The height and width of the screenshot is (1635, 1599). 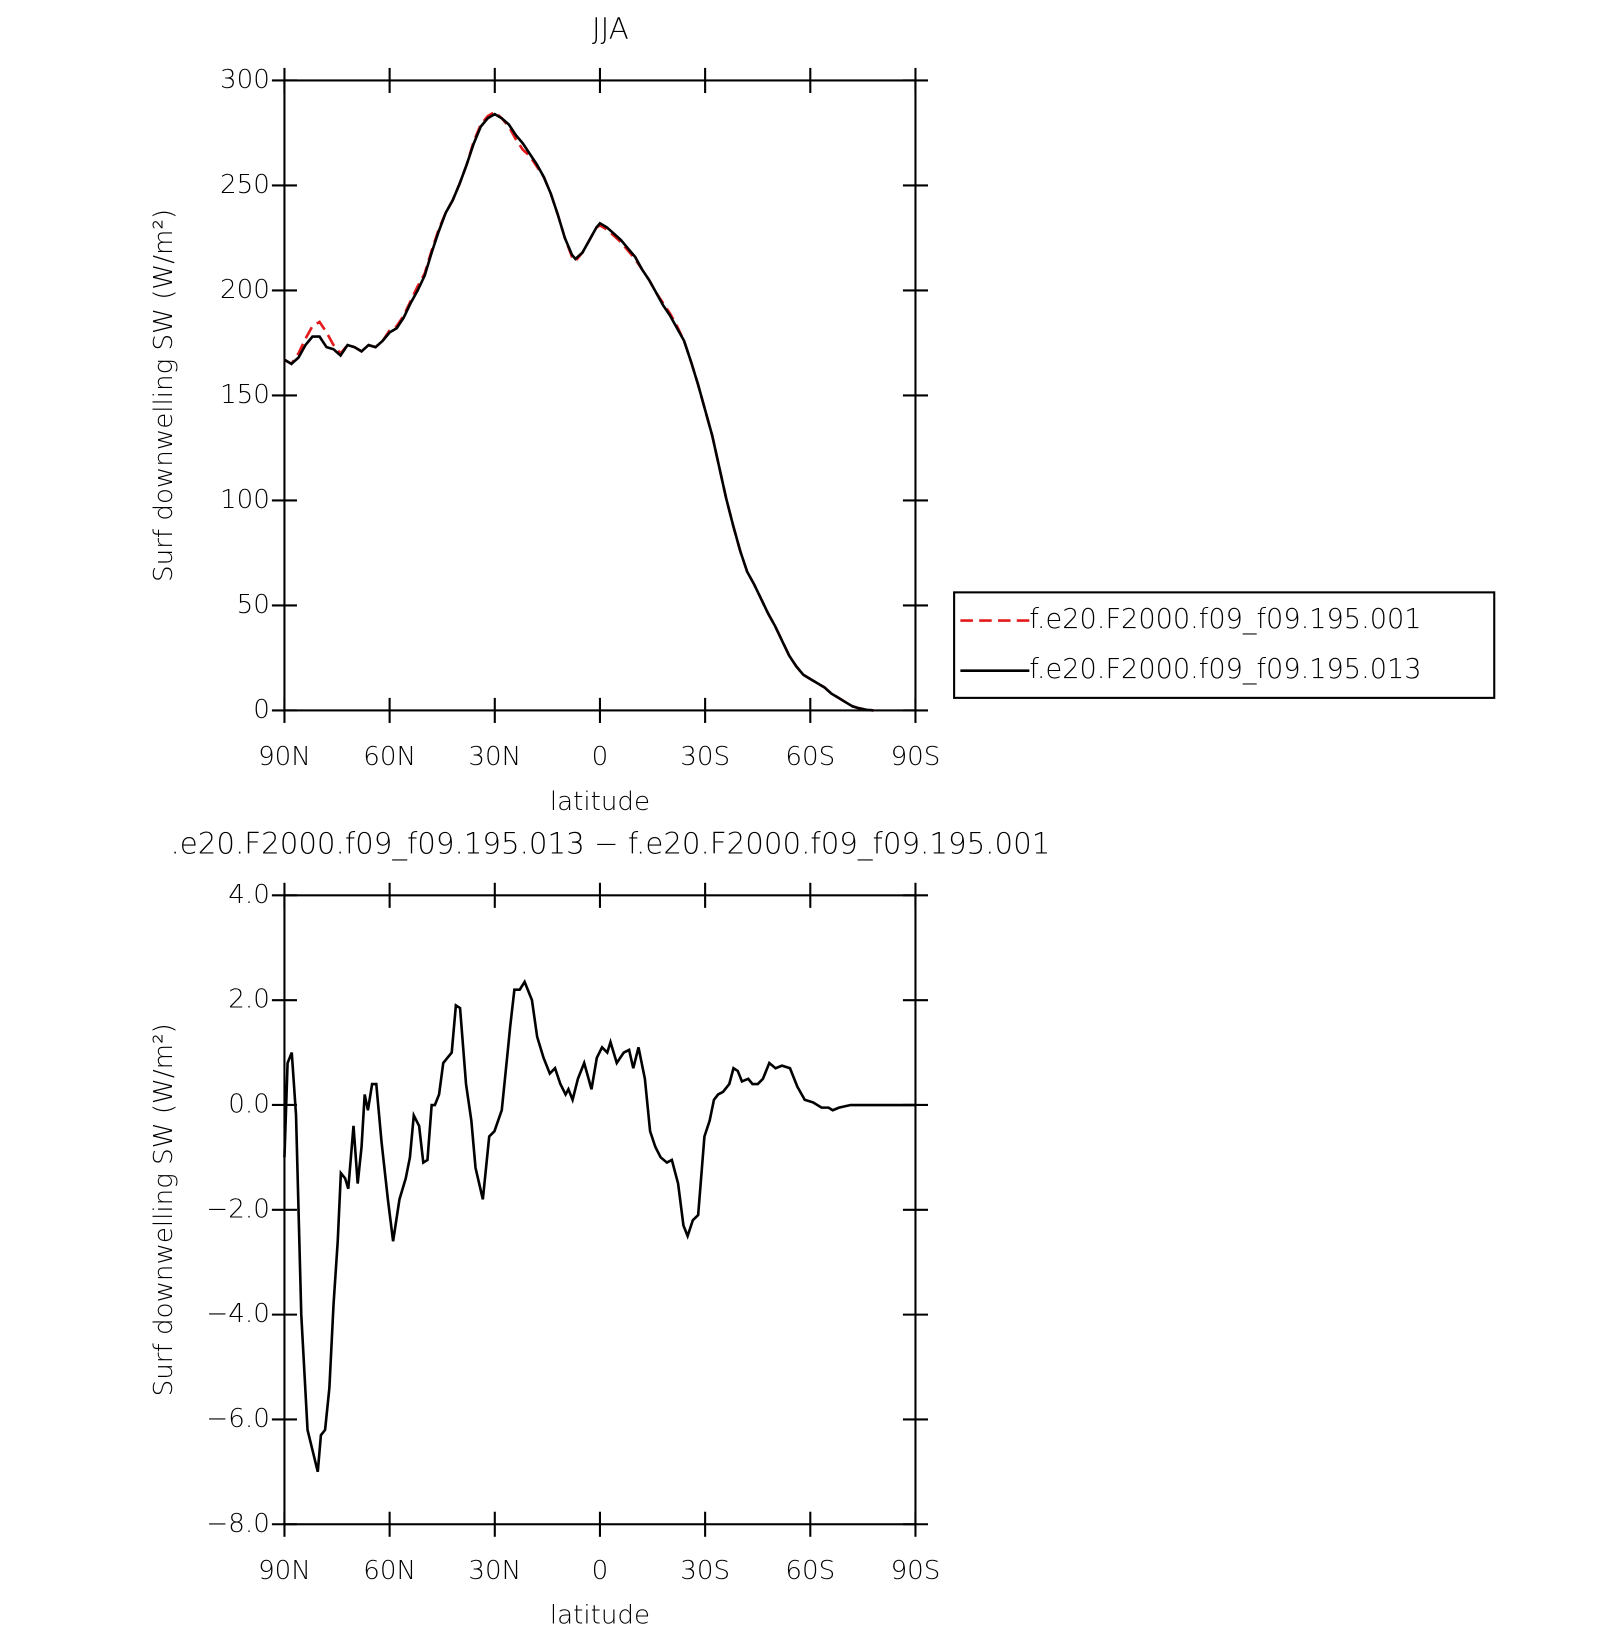 I want to click on y-tick-label: −6.0, so click(x=237, y=1419).